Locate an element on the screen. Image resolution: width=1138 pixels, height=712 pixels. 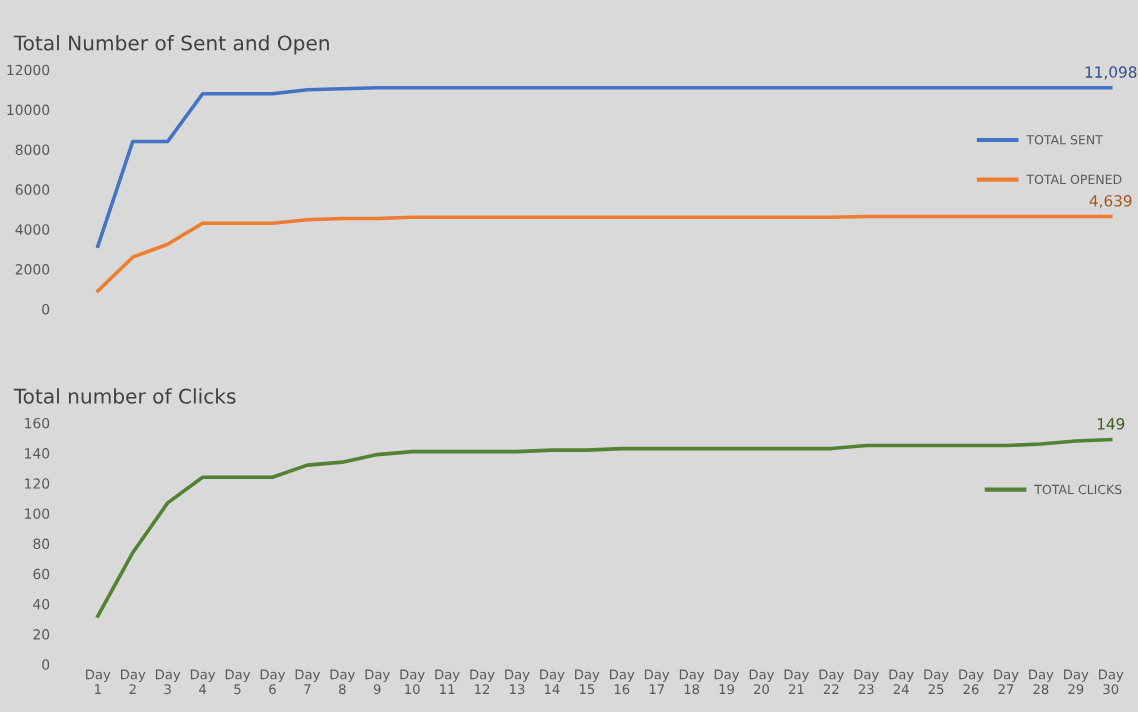
x-tick-label: Day 16 is located at coordinates (622, 682).